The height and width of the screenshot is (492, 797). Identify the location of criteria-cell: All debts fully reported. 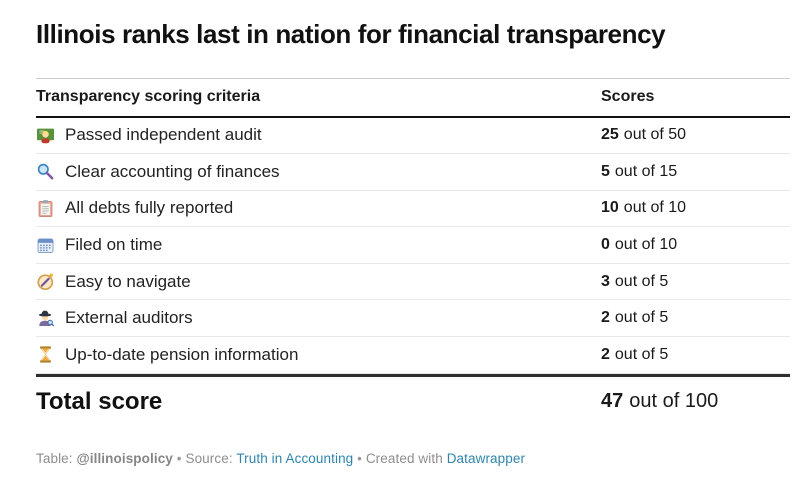
(318, 208).